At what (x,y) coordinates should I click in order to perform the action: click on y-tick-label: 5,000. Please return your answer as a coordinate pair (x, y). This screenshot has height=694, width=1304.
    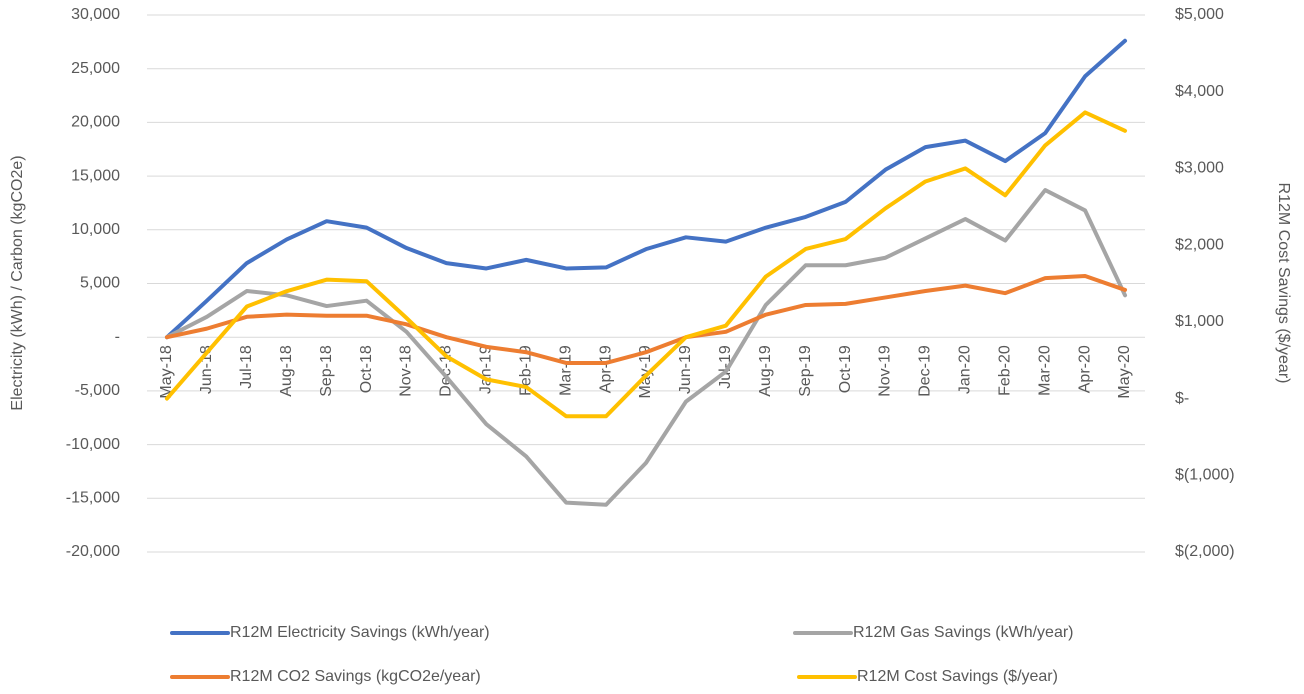
    Looking at the image, I should click on (100, 283).